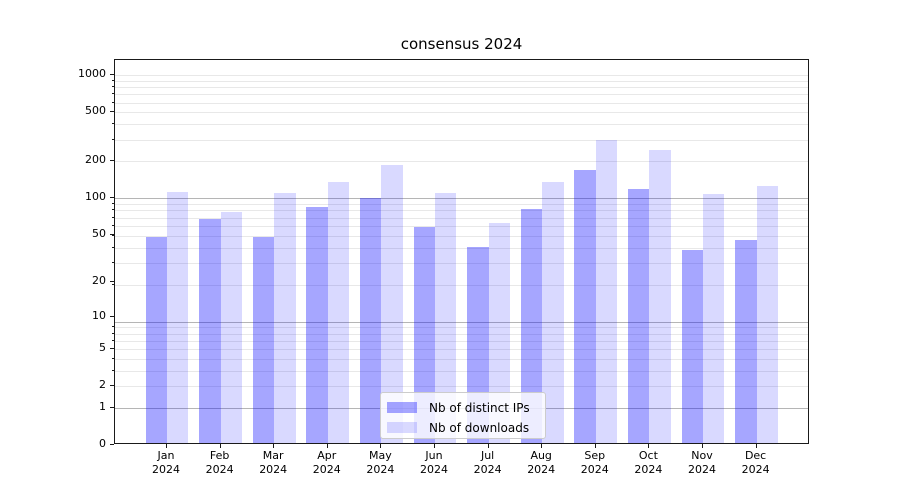 This screenshot has height=500, width=900. I want to click on x-tick-month: May, so click(380, 455).